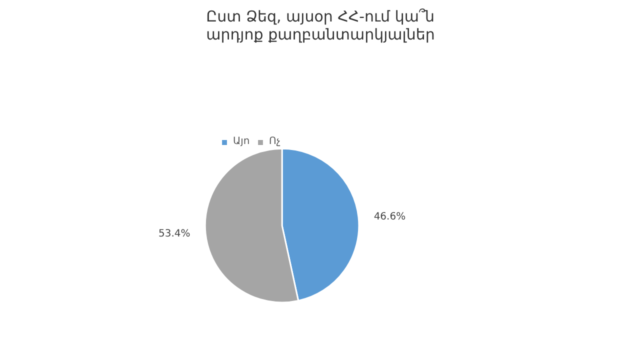 This screenshot has height=362, width=640. What do you see at coordinates (390, 216) in the screenshot?
I see `data-label: 46.6%` at bounding box center [390, 216].